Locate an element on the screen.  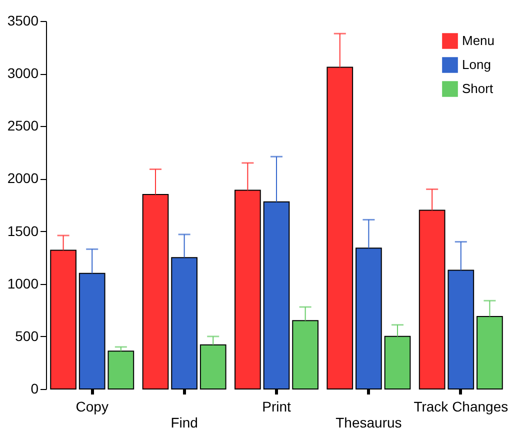
y-tick-label: 3000 is located at coordinates (23, 73).